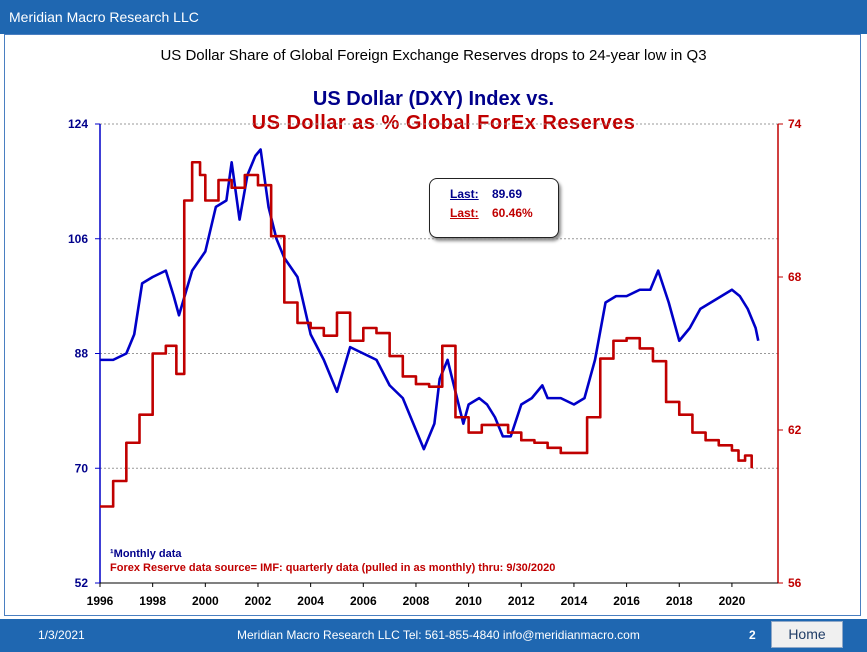 The image size is (867, 652). Describe the element at coordinates (795, 277) in the screenshot. I see `right-tick-label: 68` at that location.